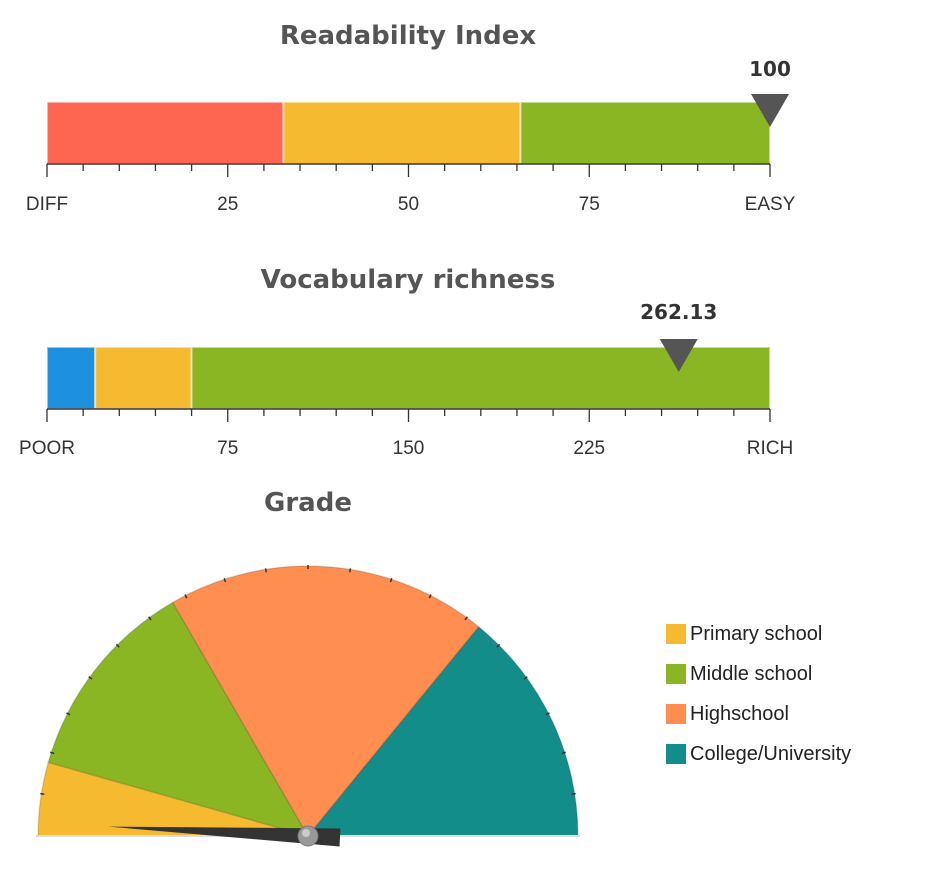 This screenshot has width=942, height=884. I want to click on tick-label: 150, so click(409, 448).